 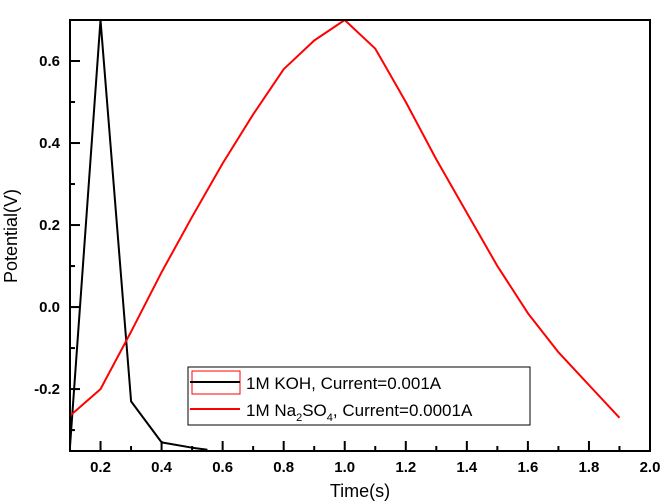 I want to click on legend-label-koh: 1M KOH, Current=0.001A, so click(x=344, y=383).